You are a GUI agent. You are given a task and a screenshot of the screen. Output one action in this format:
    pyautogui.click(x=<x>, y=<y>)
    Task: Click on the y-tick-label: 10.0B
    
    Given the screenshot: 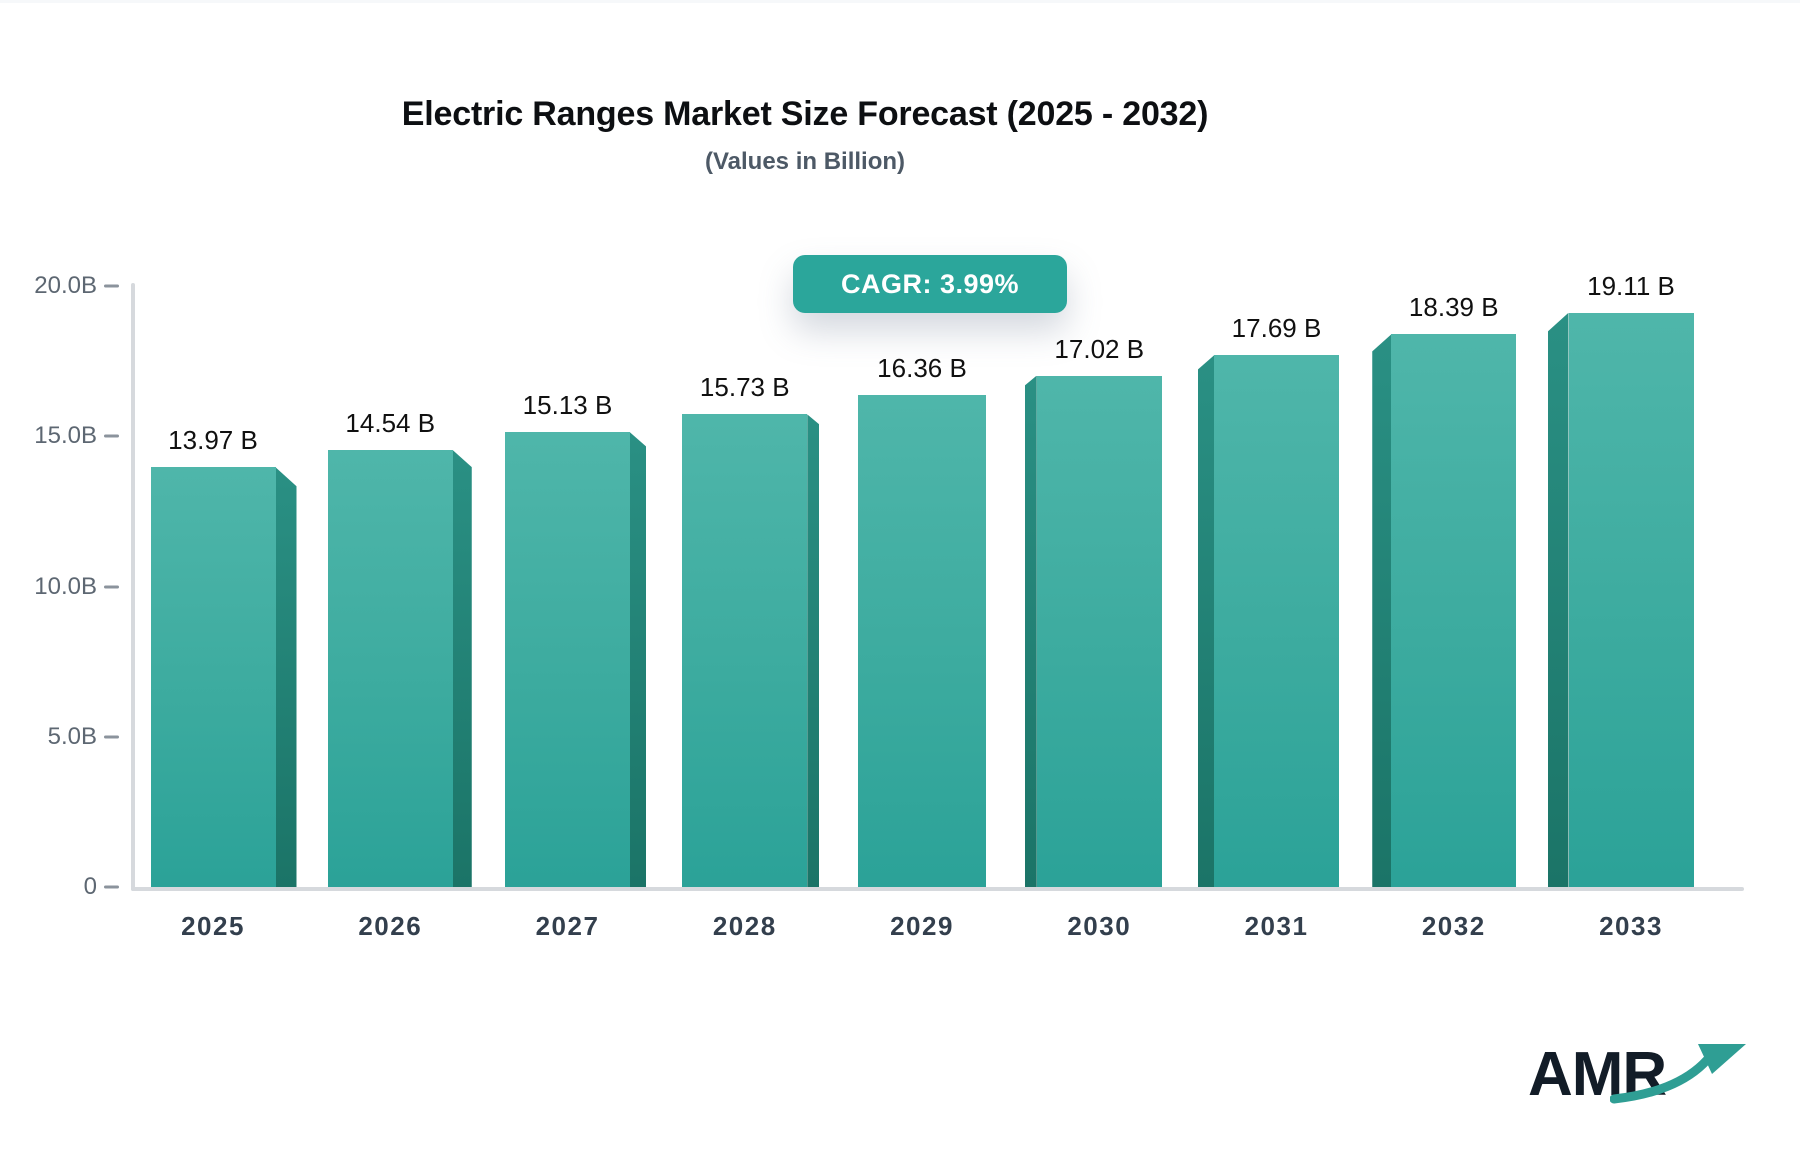 What is the action you would take?
    pyautogui.click(x=65, y=586)
    